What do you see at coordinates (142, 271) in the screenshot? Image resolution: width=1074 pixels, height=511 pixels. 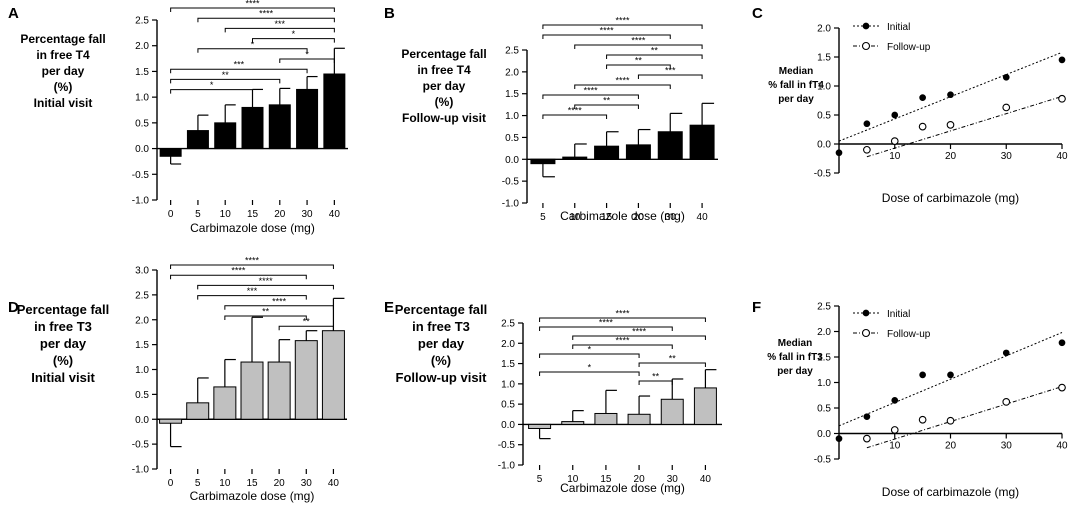 I see `y-tick-label: 3.0` at bounding box center [142, 271].